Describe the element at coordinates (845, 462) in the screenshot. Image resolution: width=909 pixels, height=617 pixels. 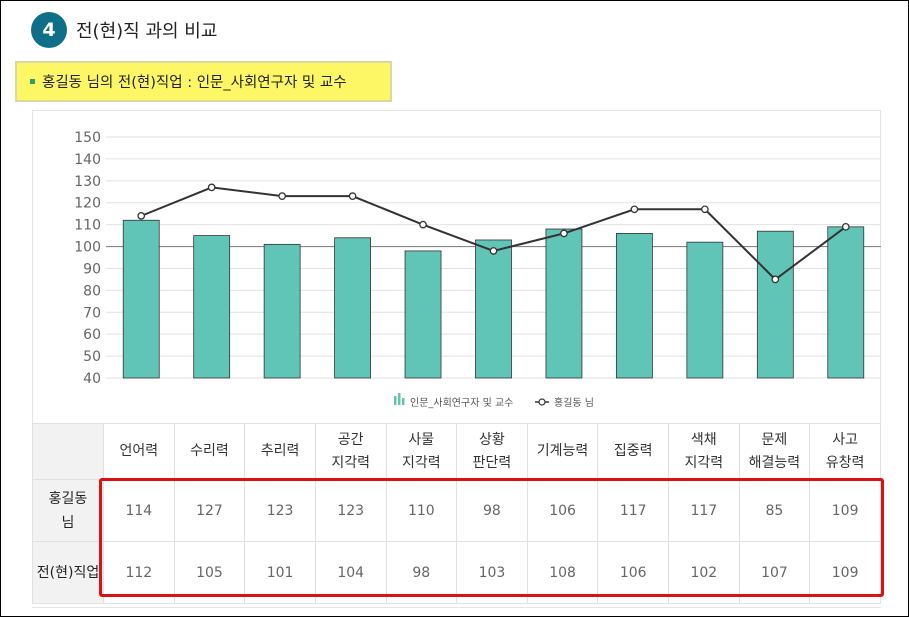
I see `table-header-text: 유창력` at that location.